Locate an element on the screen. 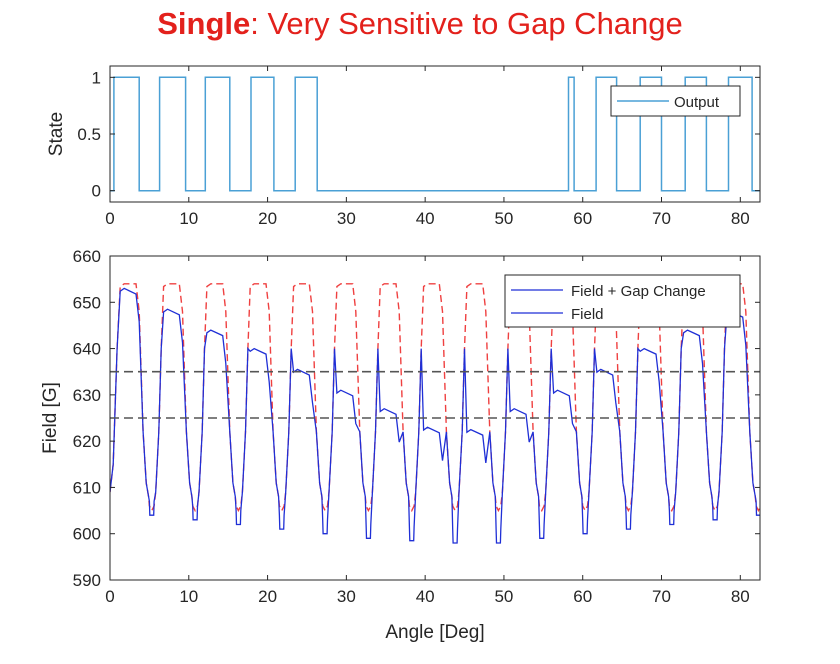 This screenshot has height=664, width=840. y-tick-label-2: 600 is located at coordinates (87, 534).